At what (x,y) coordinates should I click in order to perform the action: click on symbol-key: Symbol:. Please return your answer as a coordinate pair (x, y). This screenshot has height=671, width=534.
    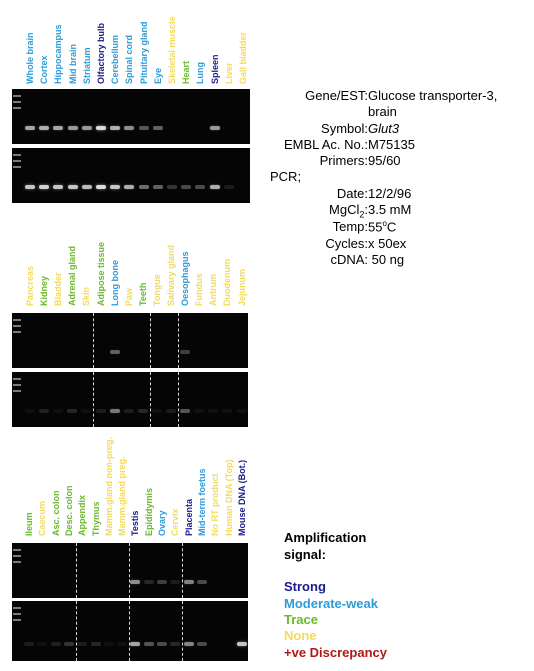
    Looking at the image, I should click on (344, 128).